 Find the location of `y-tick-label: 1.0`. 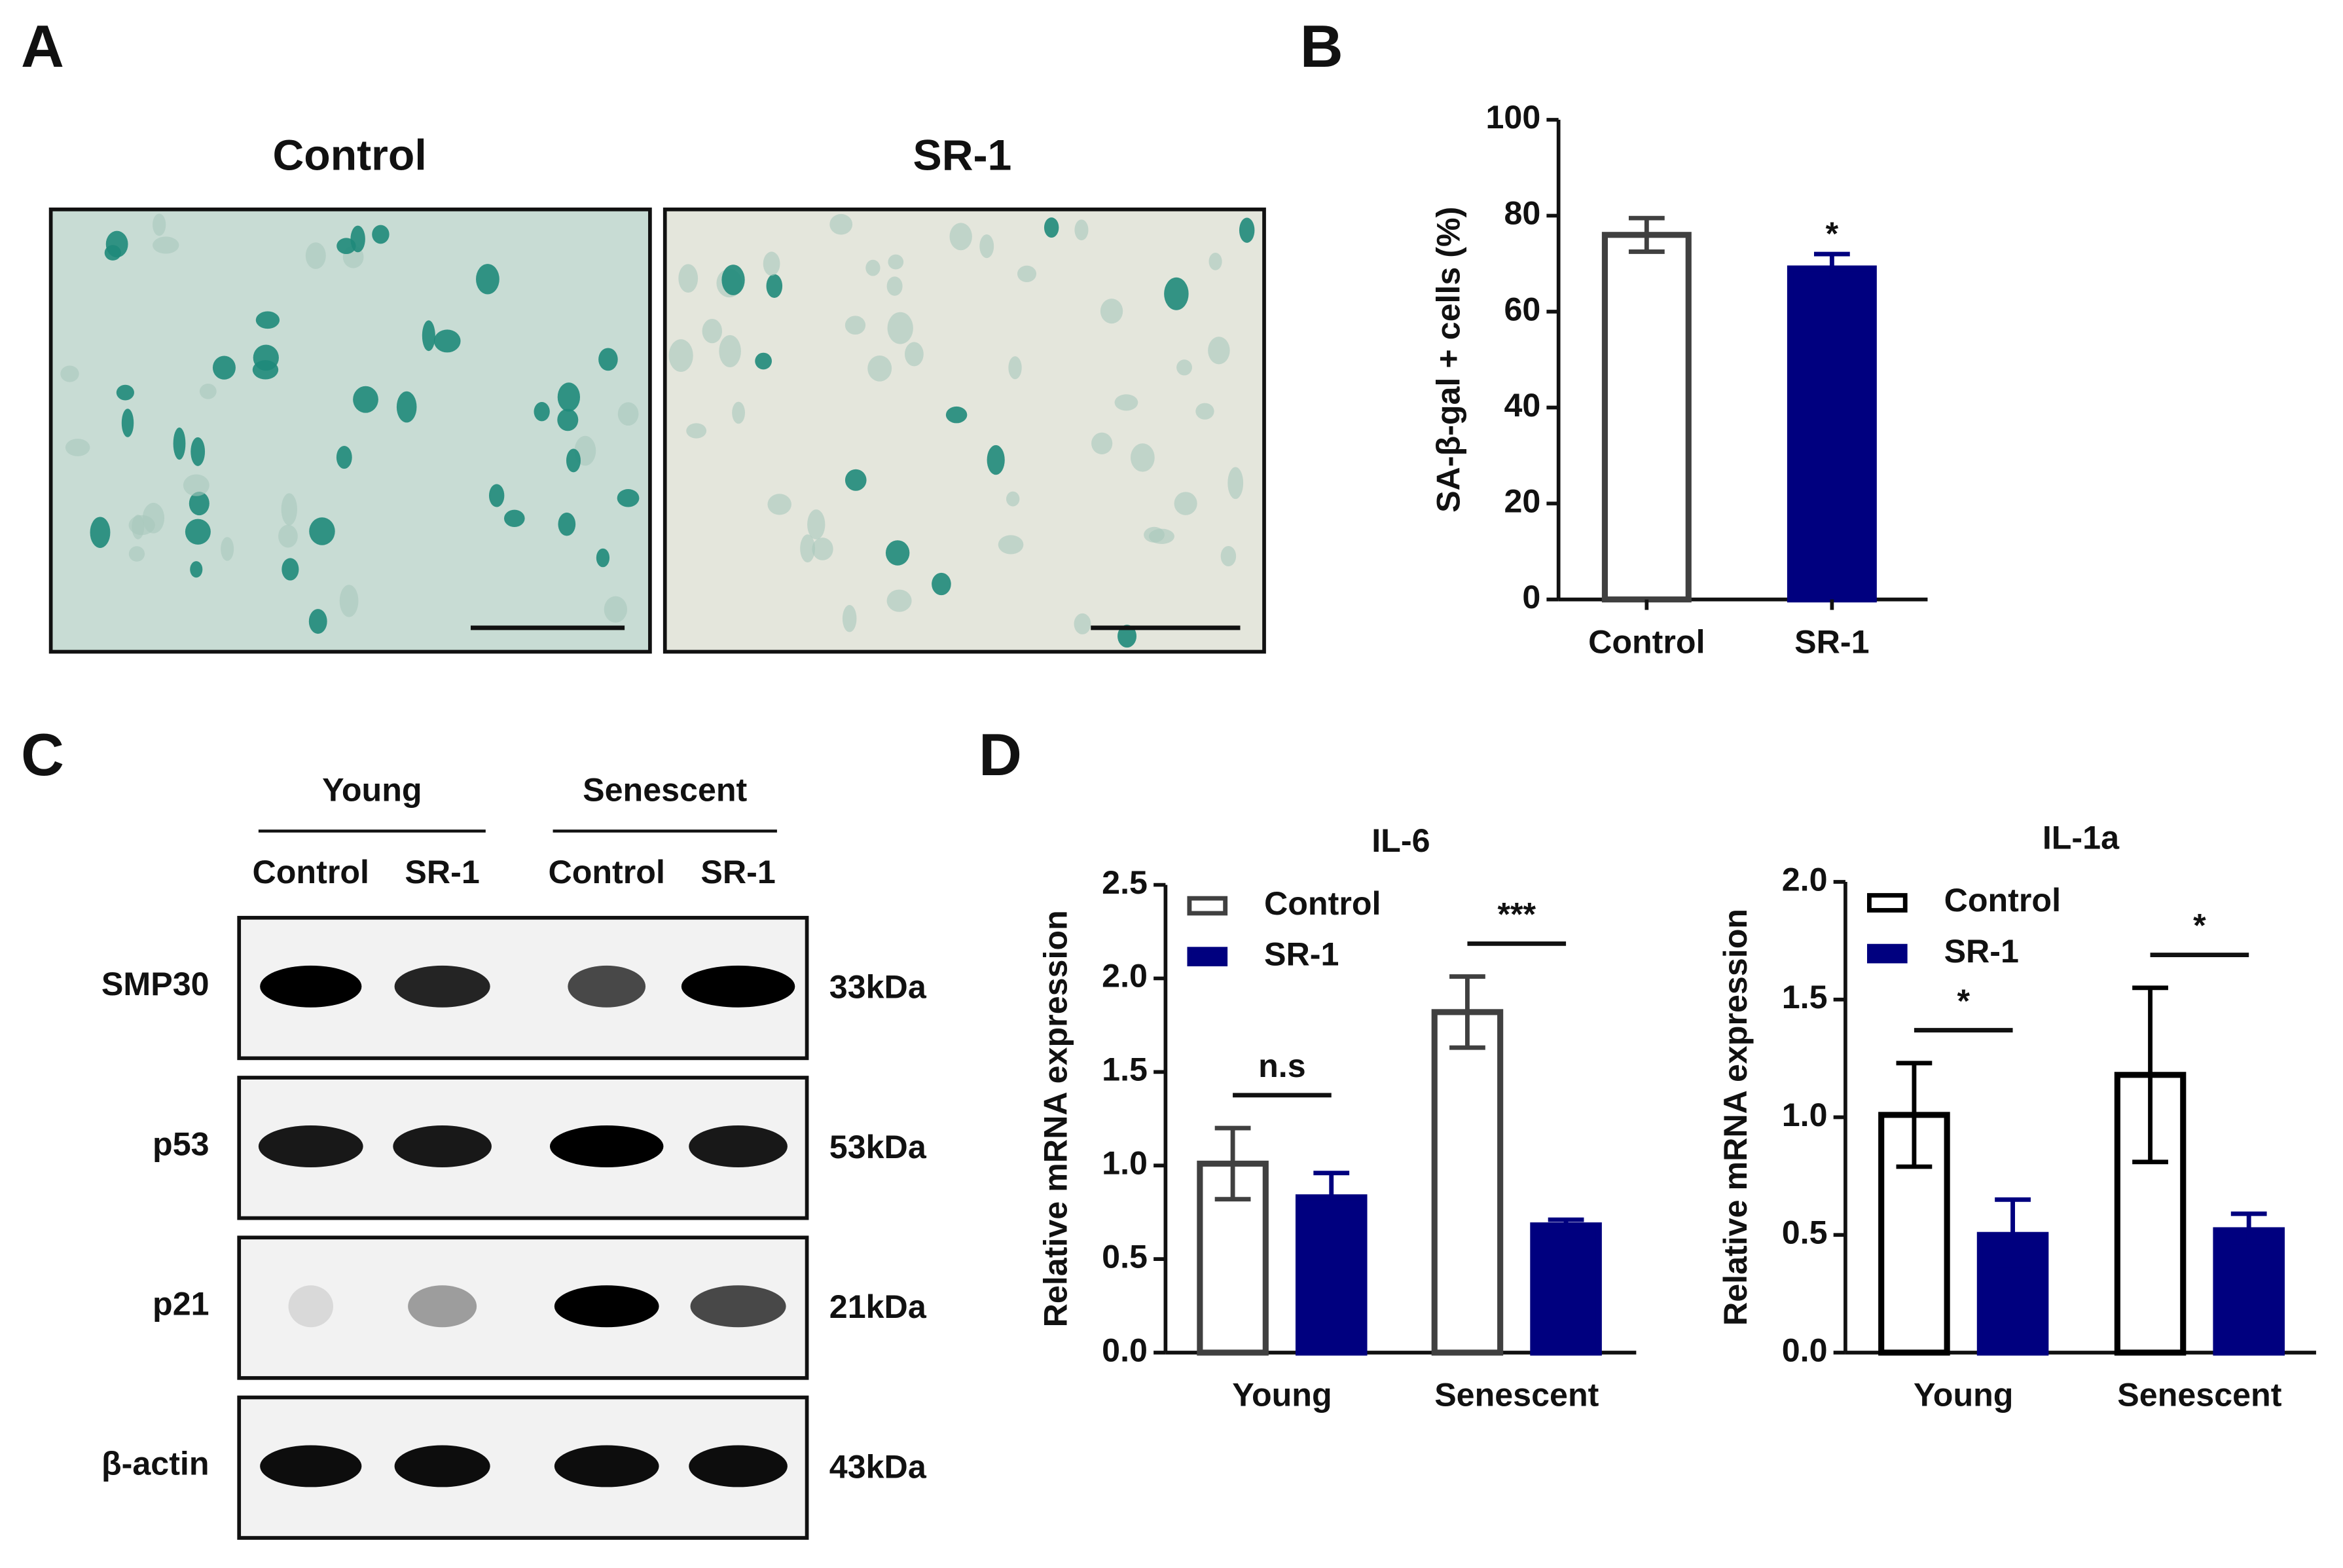

y-tick-label: 1.0 is located at coordinates (1805, 1115).